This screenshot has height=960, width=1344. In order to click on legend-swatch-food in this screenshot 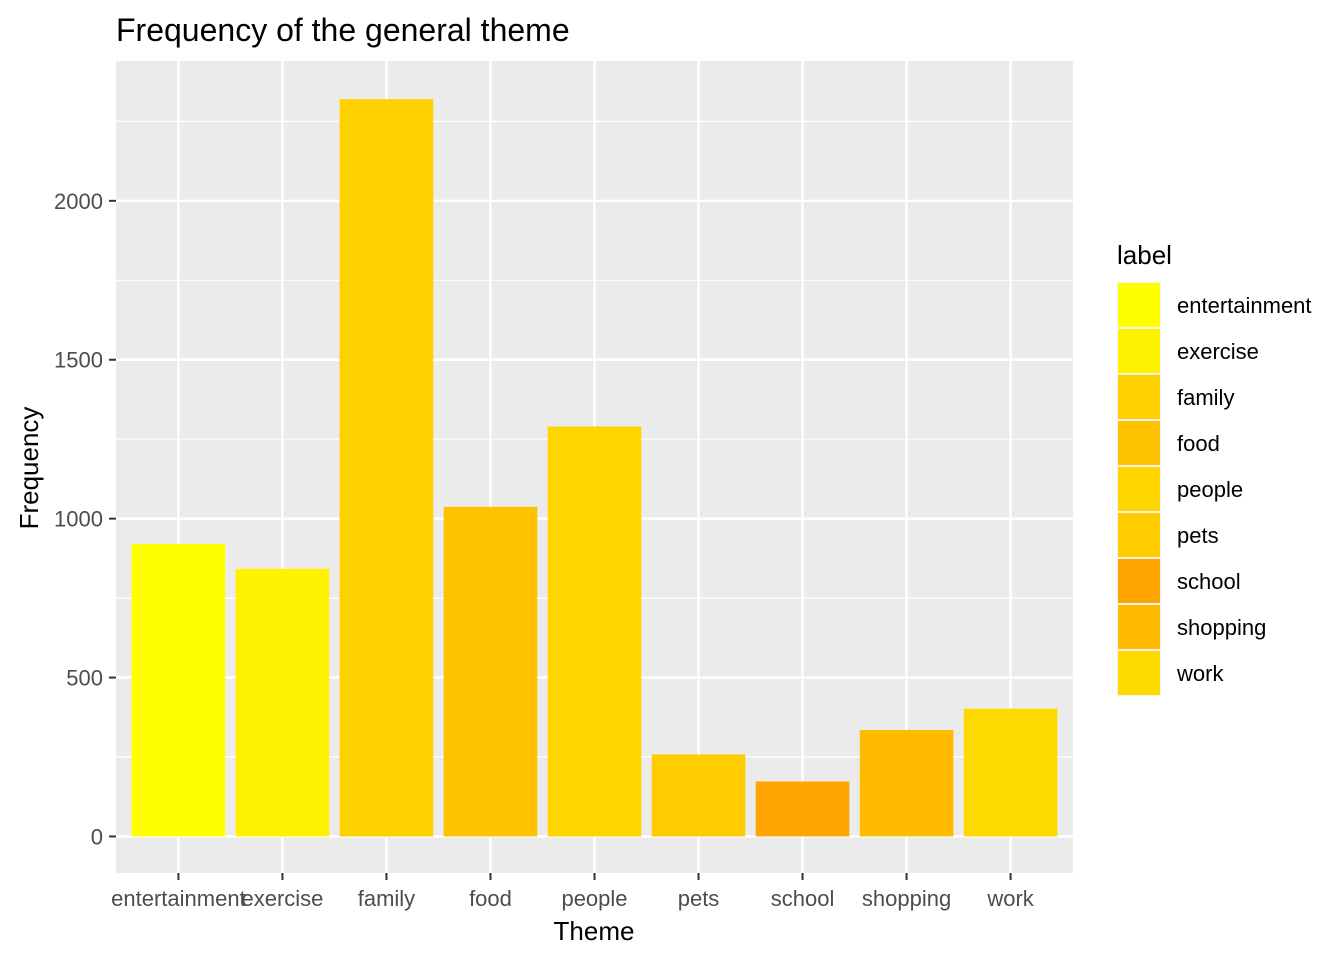, I will do `click(1139, 443)`.